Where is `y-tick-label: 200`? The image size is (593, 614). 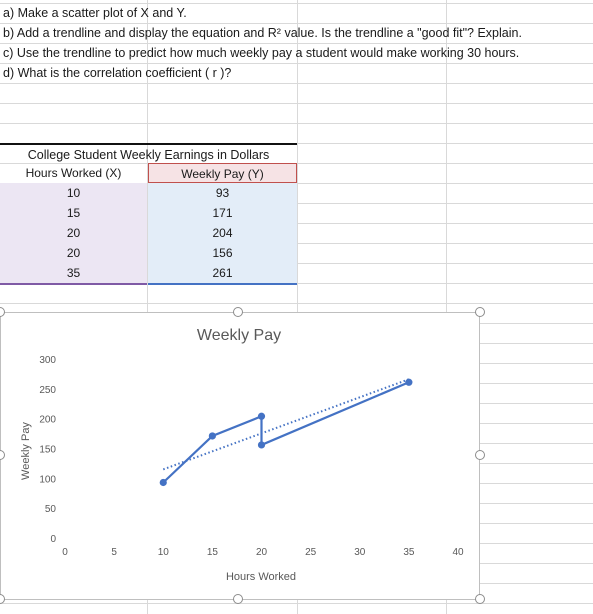 y-tick-label: 200 is located at coordinates (47, 420).